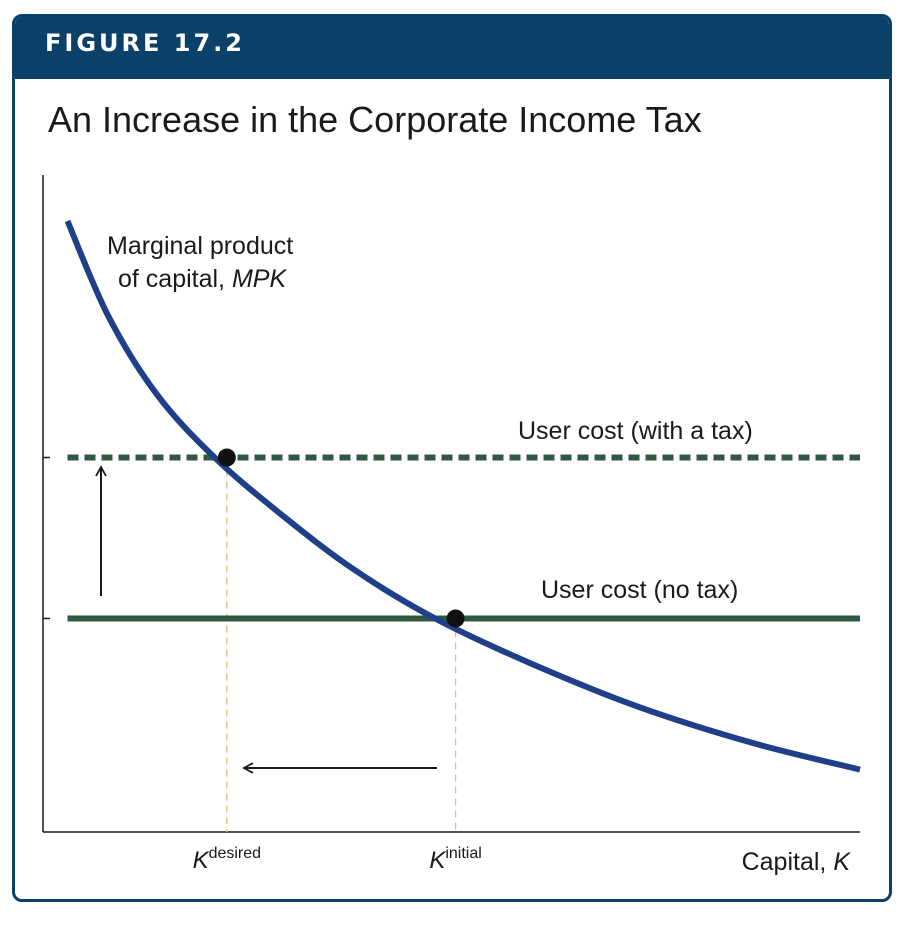  I want to click on x-tick-label-desired: Kdesired, so click(227, 859).